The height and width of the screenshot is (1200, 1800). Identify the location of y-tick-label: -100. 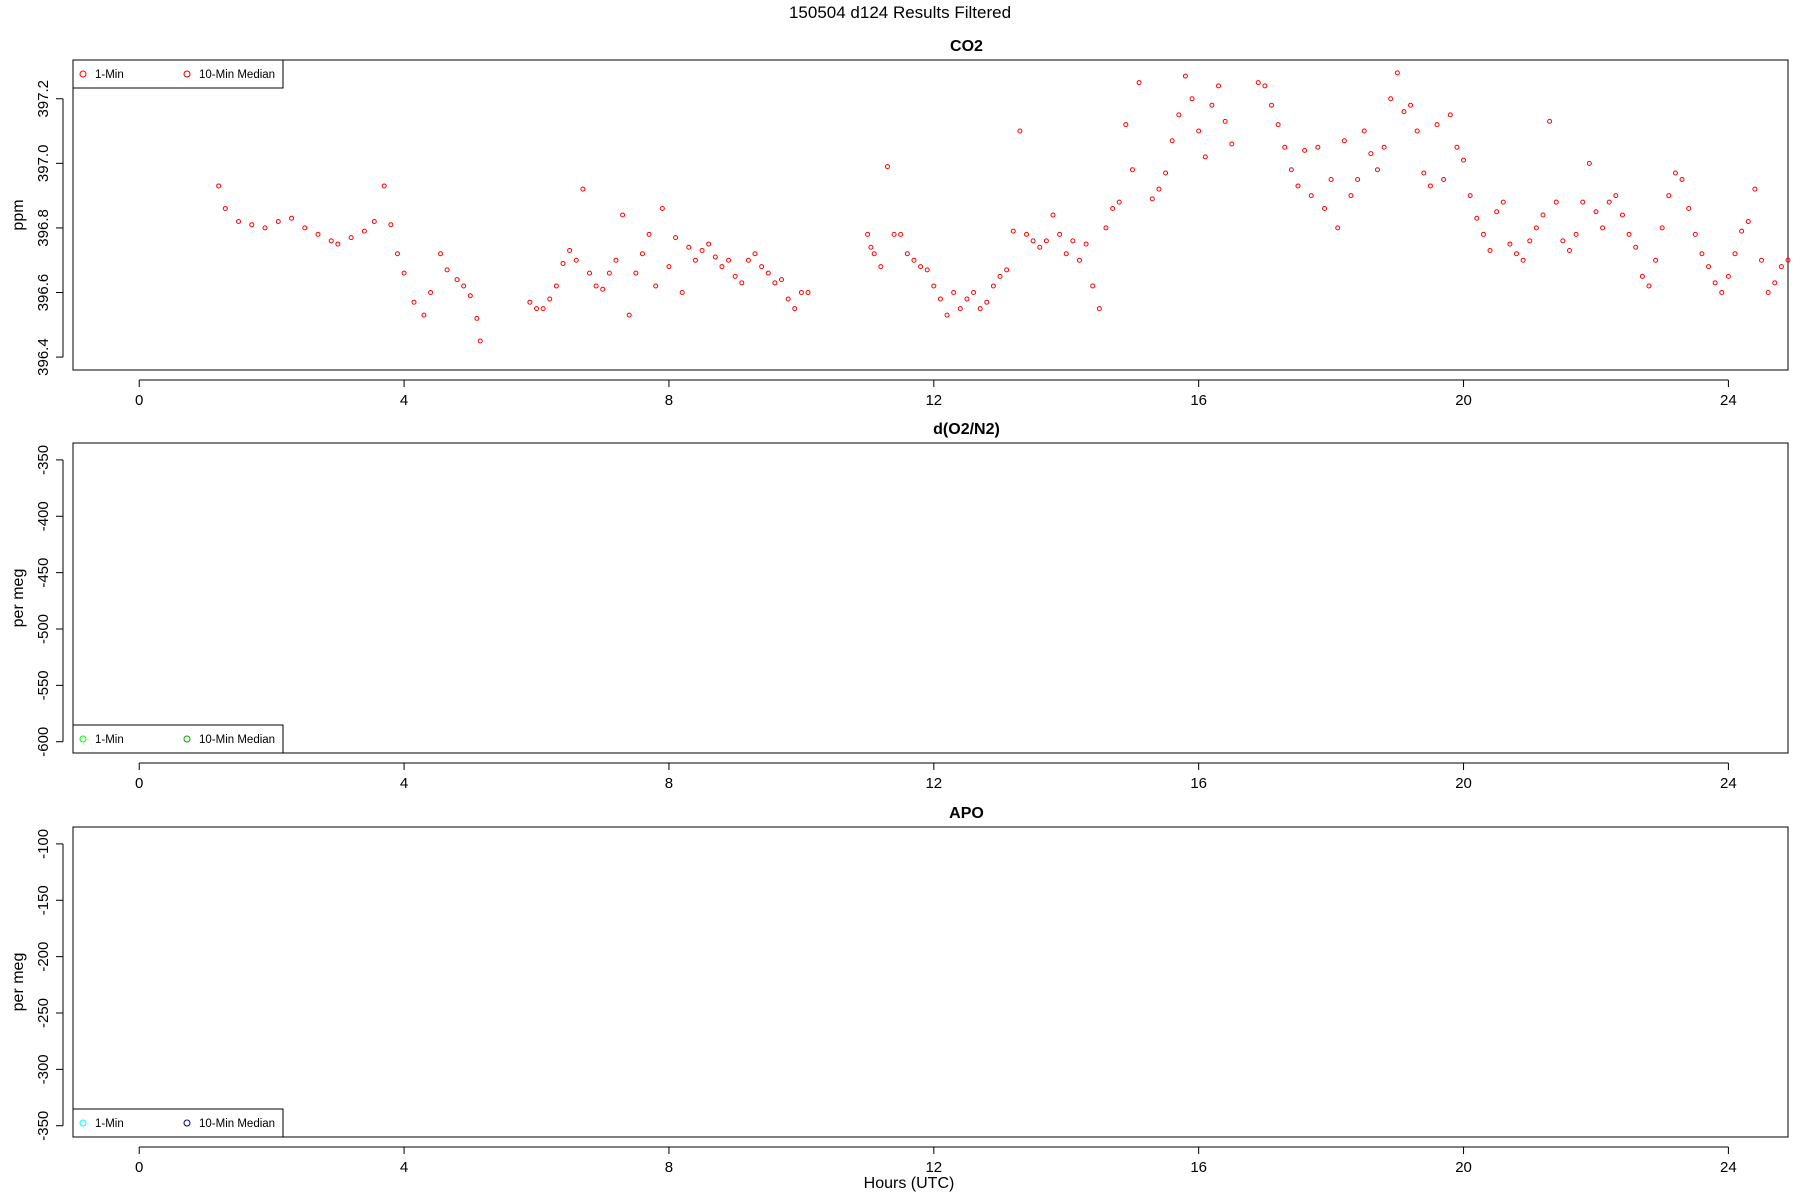
(43, 844).